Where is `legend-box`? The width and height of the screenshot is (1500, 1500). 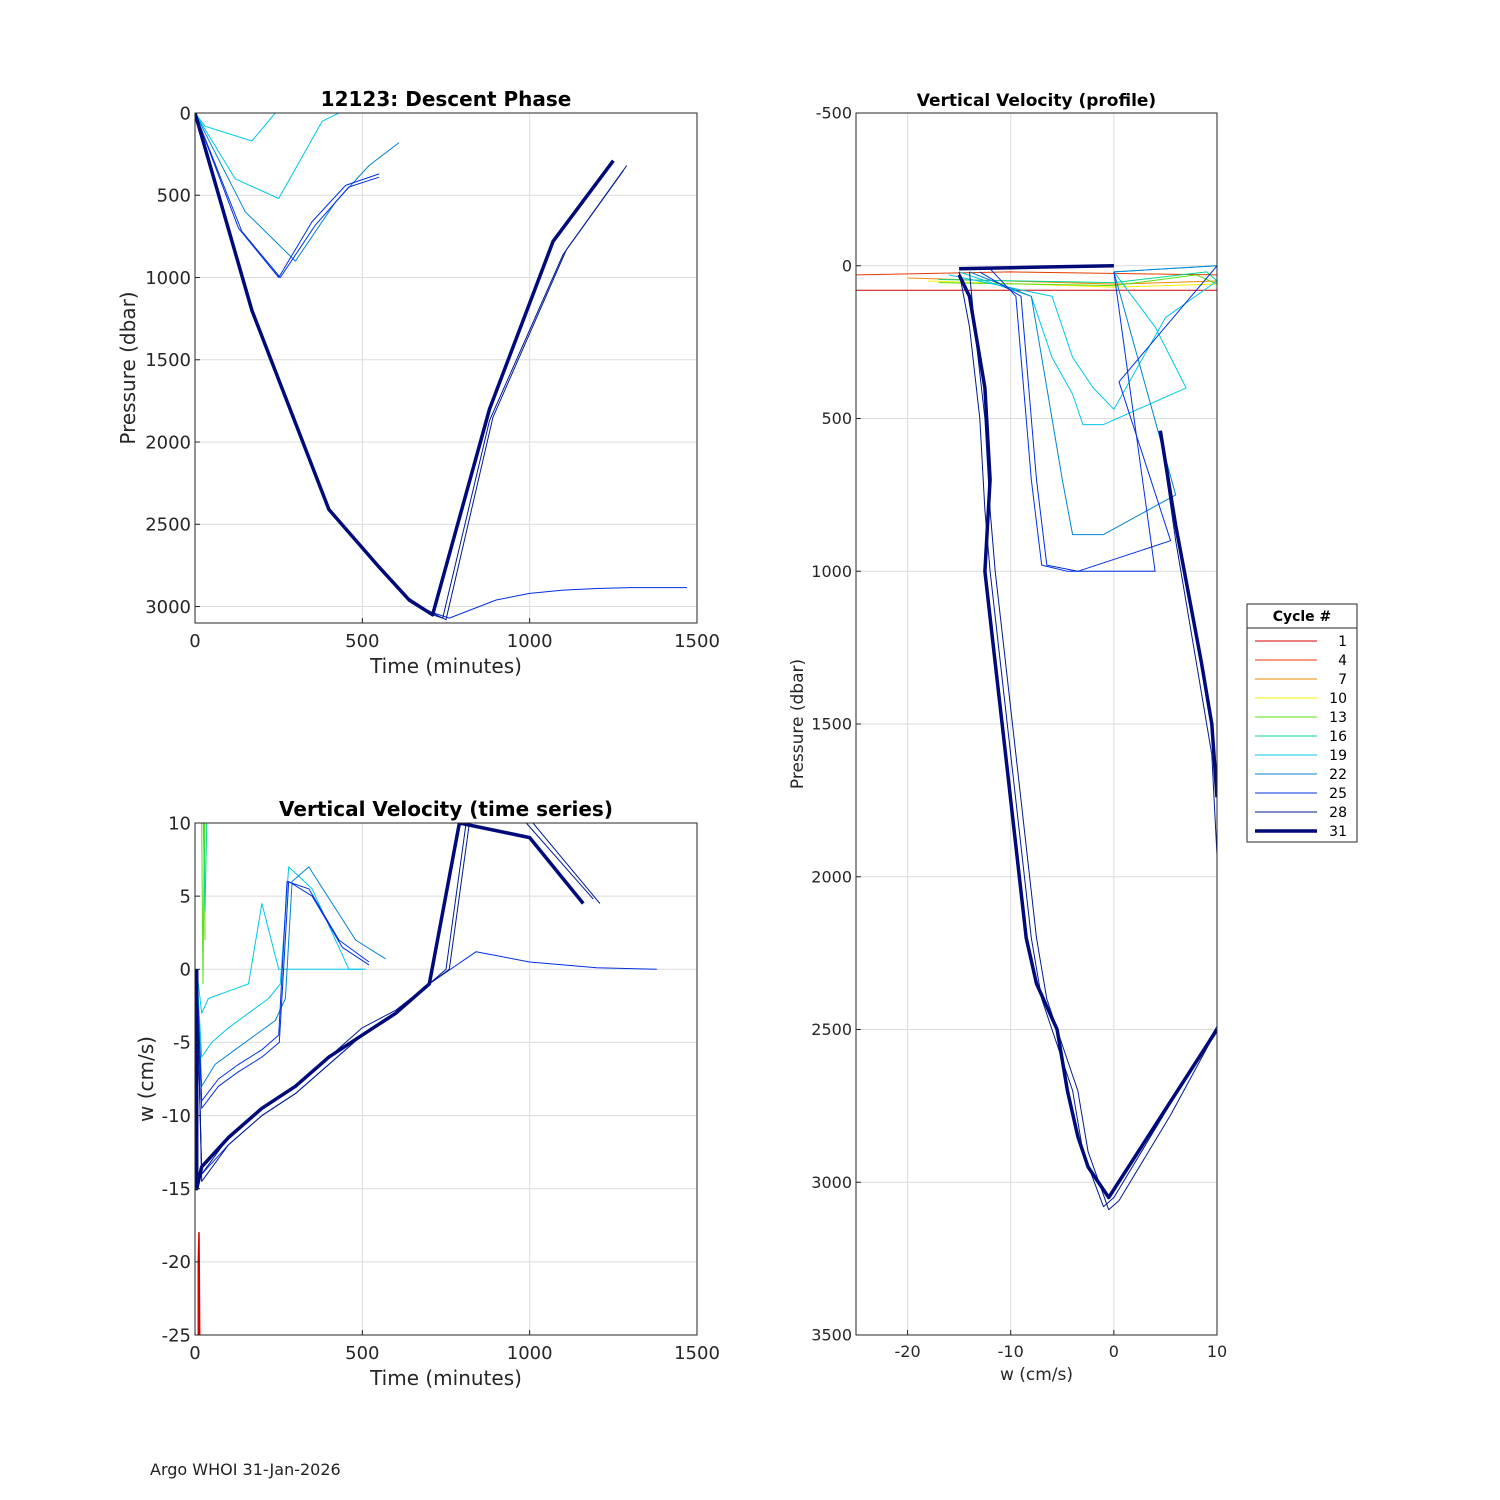 legend-box is located at coordinates (1302, 723).